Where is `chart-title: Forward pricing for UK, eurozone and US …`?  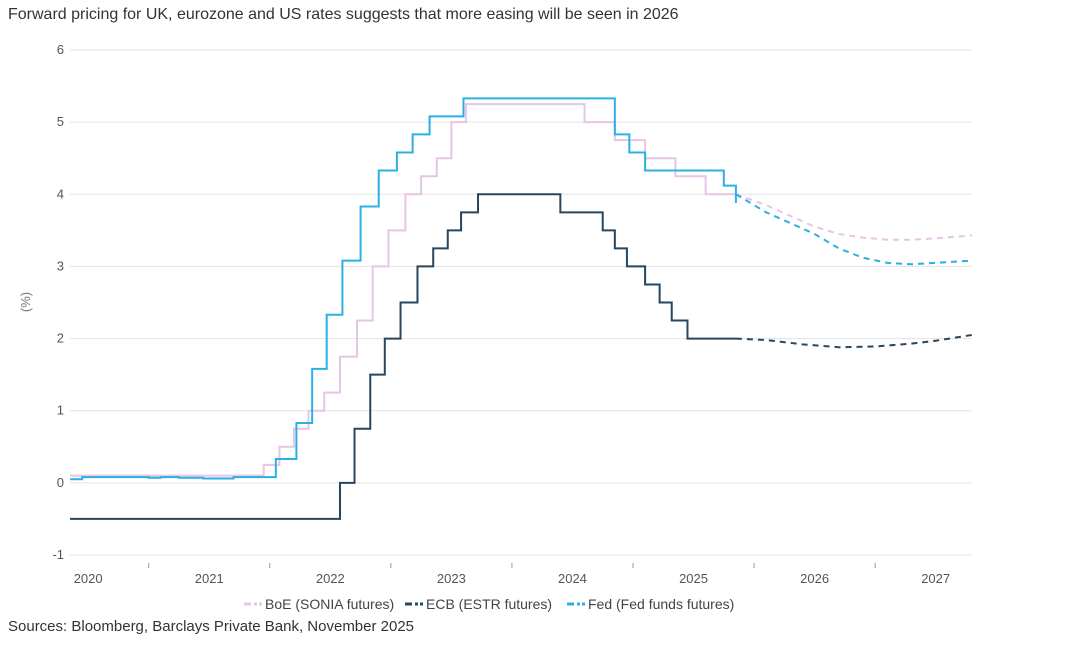 chart-title: Forward pricing for UK, eurozone and US … is located at coordinates (343, 14).